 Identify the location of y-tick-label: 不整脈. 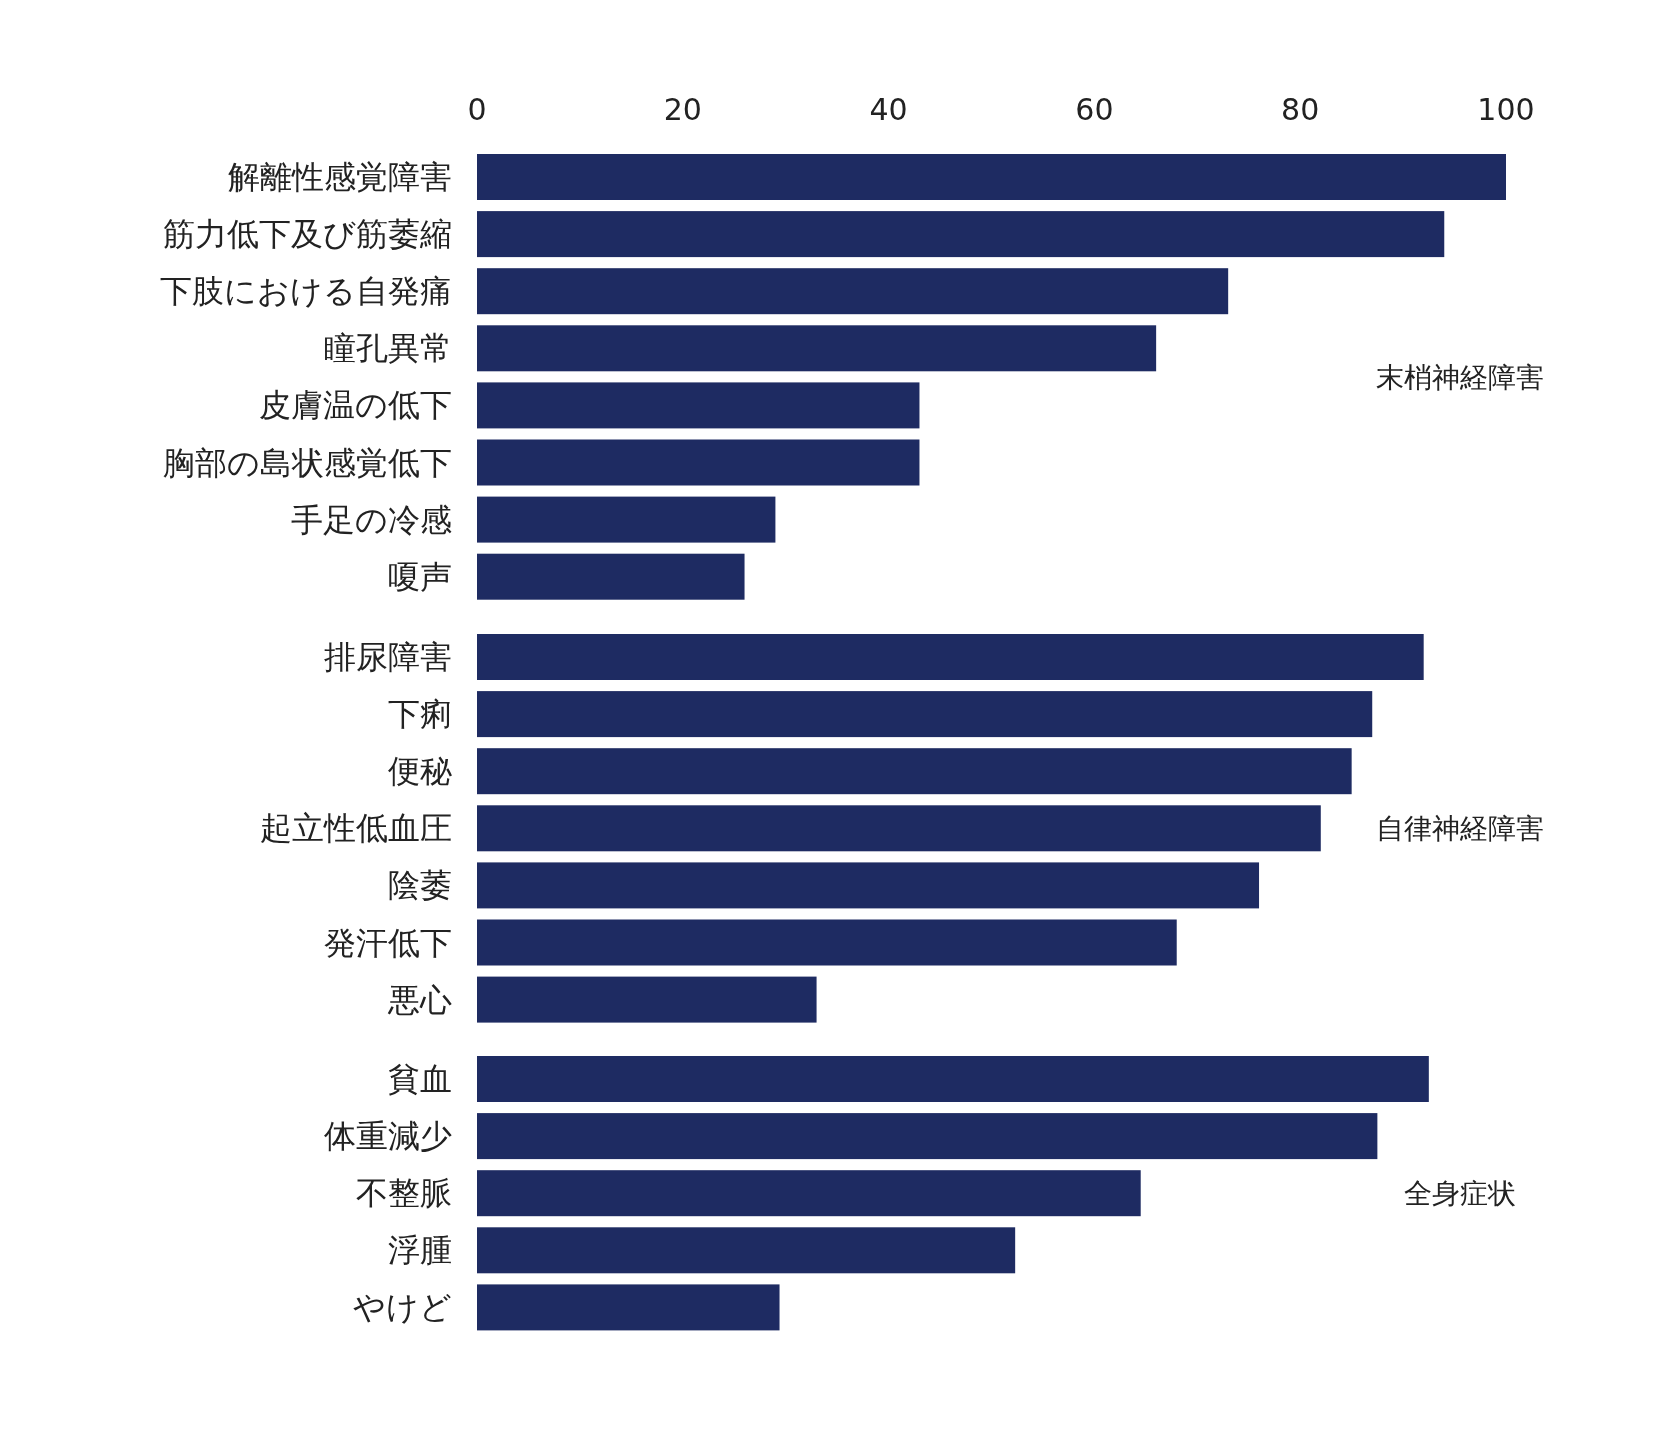
(404, 1193).